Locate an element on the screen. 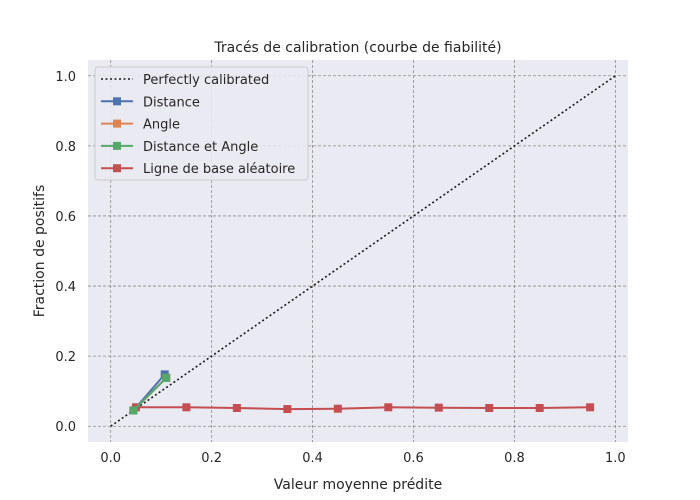  series-distance-et-angle is located at coordinates (150, 394).